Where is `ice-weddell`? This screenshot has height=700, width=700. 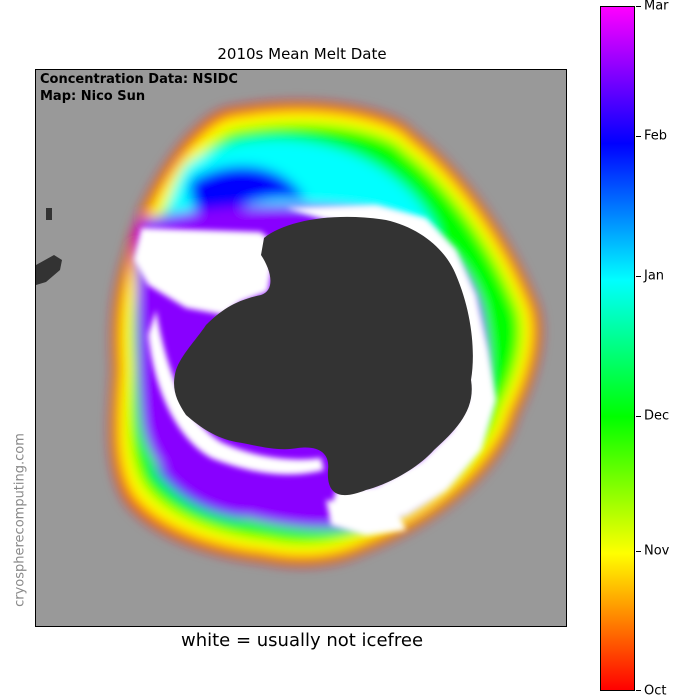 ice-weddell is located at coordinates (205, 271).